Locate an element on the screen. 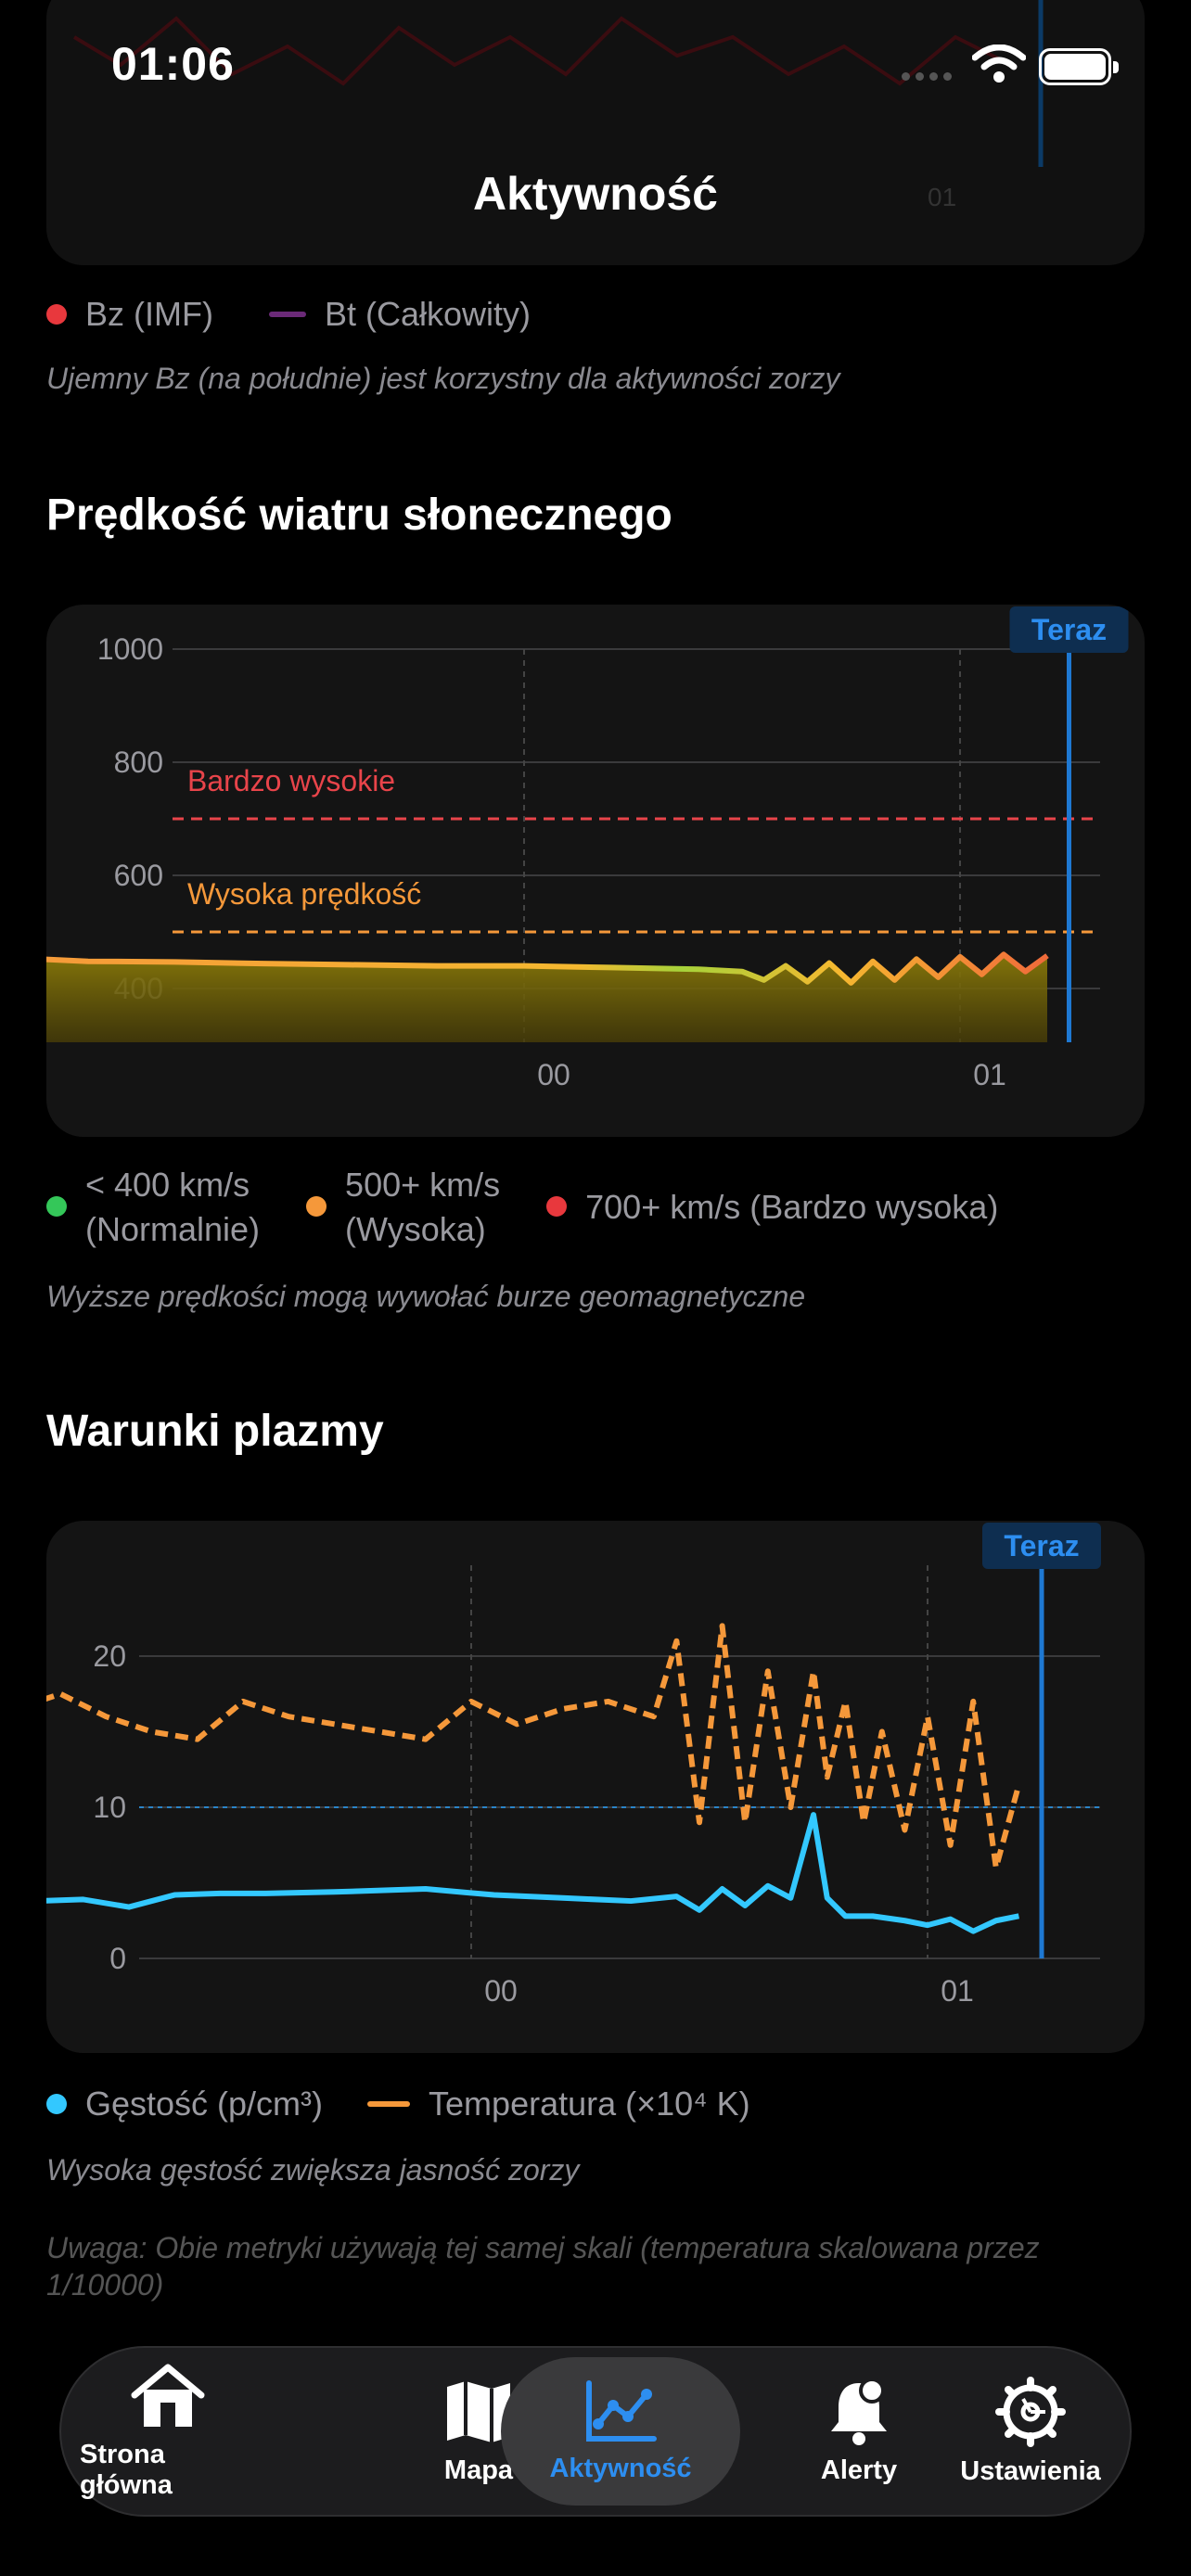 Image resolution: width=1191 pixels, height=2576 pixels. legend-dot-density is located at coordinates (56, 2104).